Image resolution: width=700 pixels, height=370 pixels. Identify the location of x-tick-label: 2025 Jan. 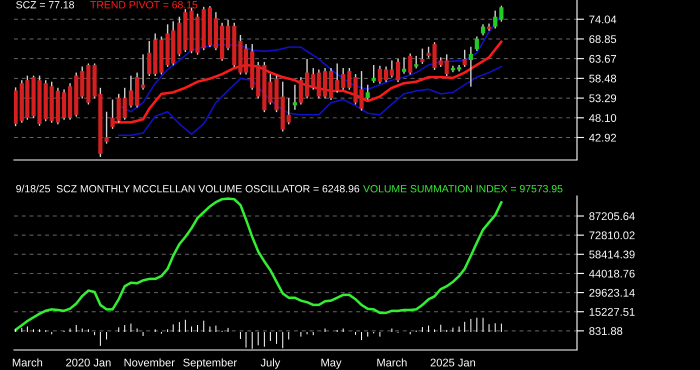
(453, 362).